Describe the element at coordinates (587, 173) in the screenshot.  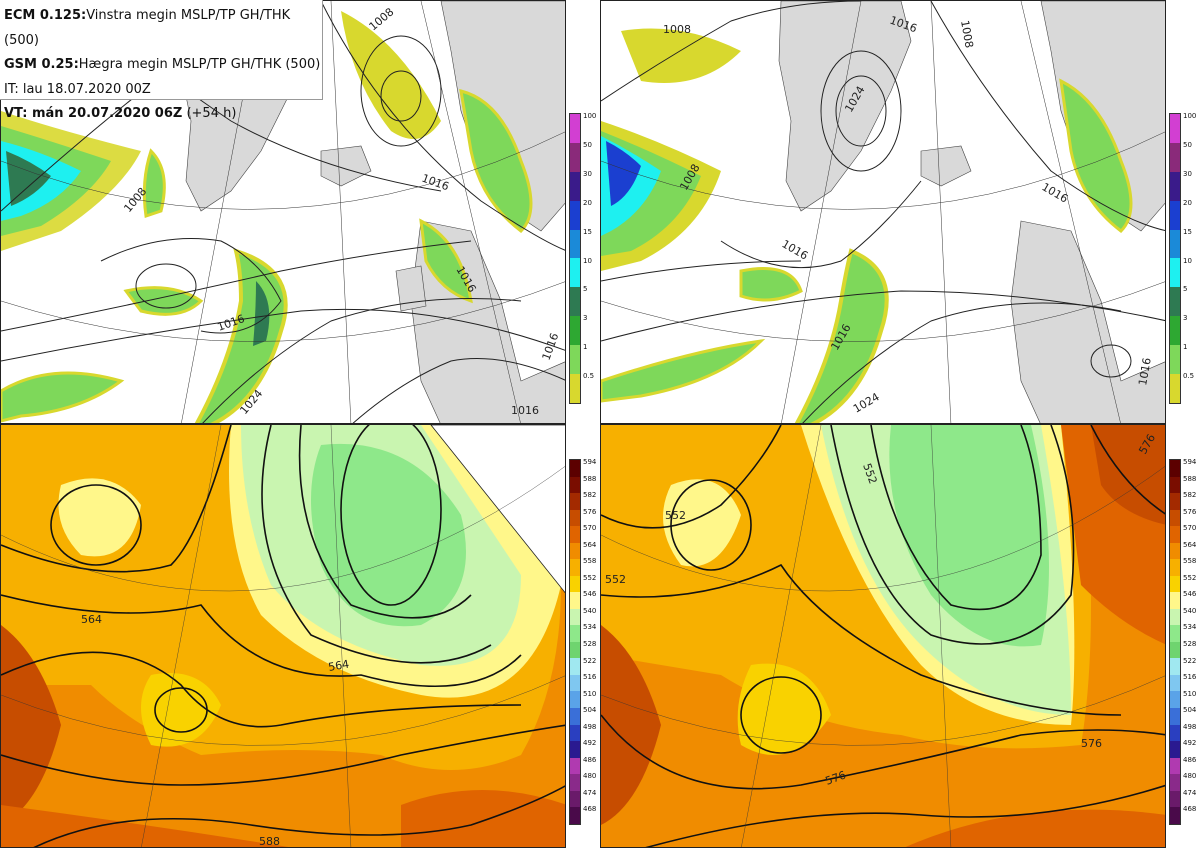
I see `precip-colorbar-label: 30` at that location.